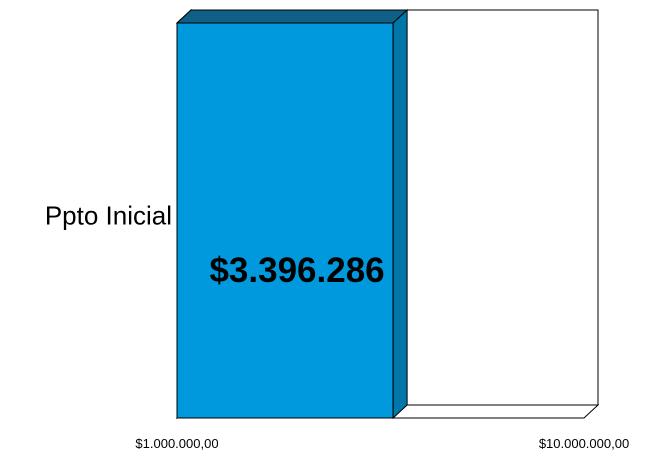 The height and width of the screenshot is (455, 649). What do you see at coordinates (108, 215) in the screenshot?
I see `category-label: Ppto Inicial` at bounding box center [108, 215].